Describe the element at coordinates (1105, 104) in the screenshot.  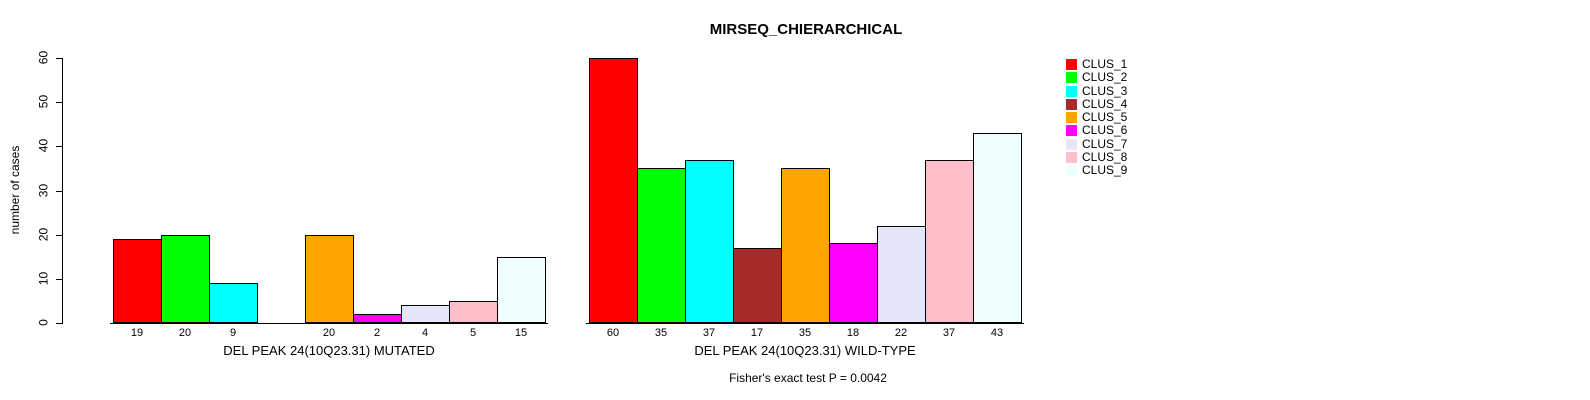
I see `legend-label: CLUS_4` at that location.